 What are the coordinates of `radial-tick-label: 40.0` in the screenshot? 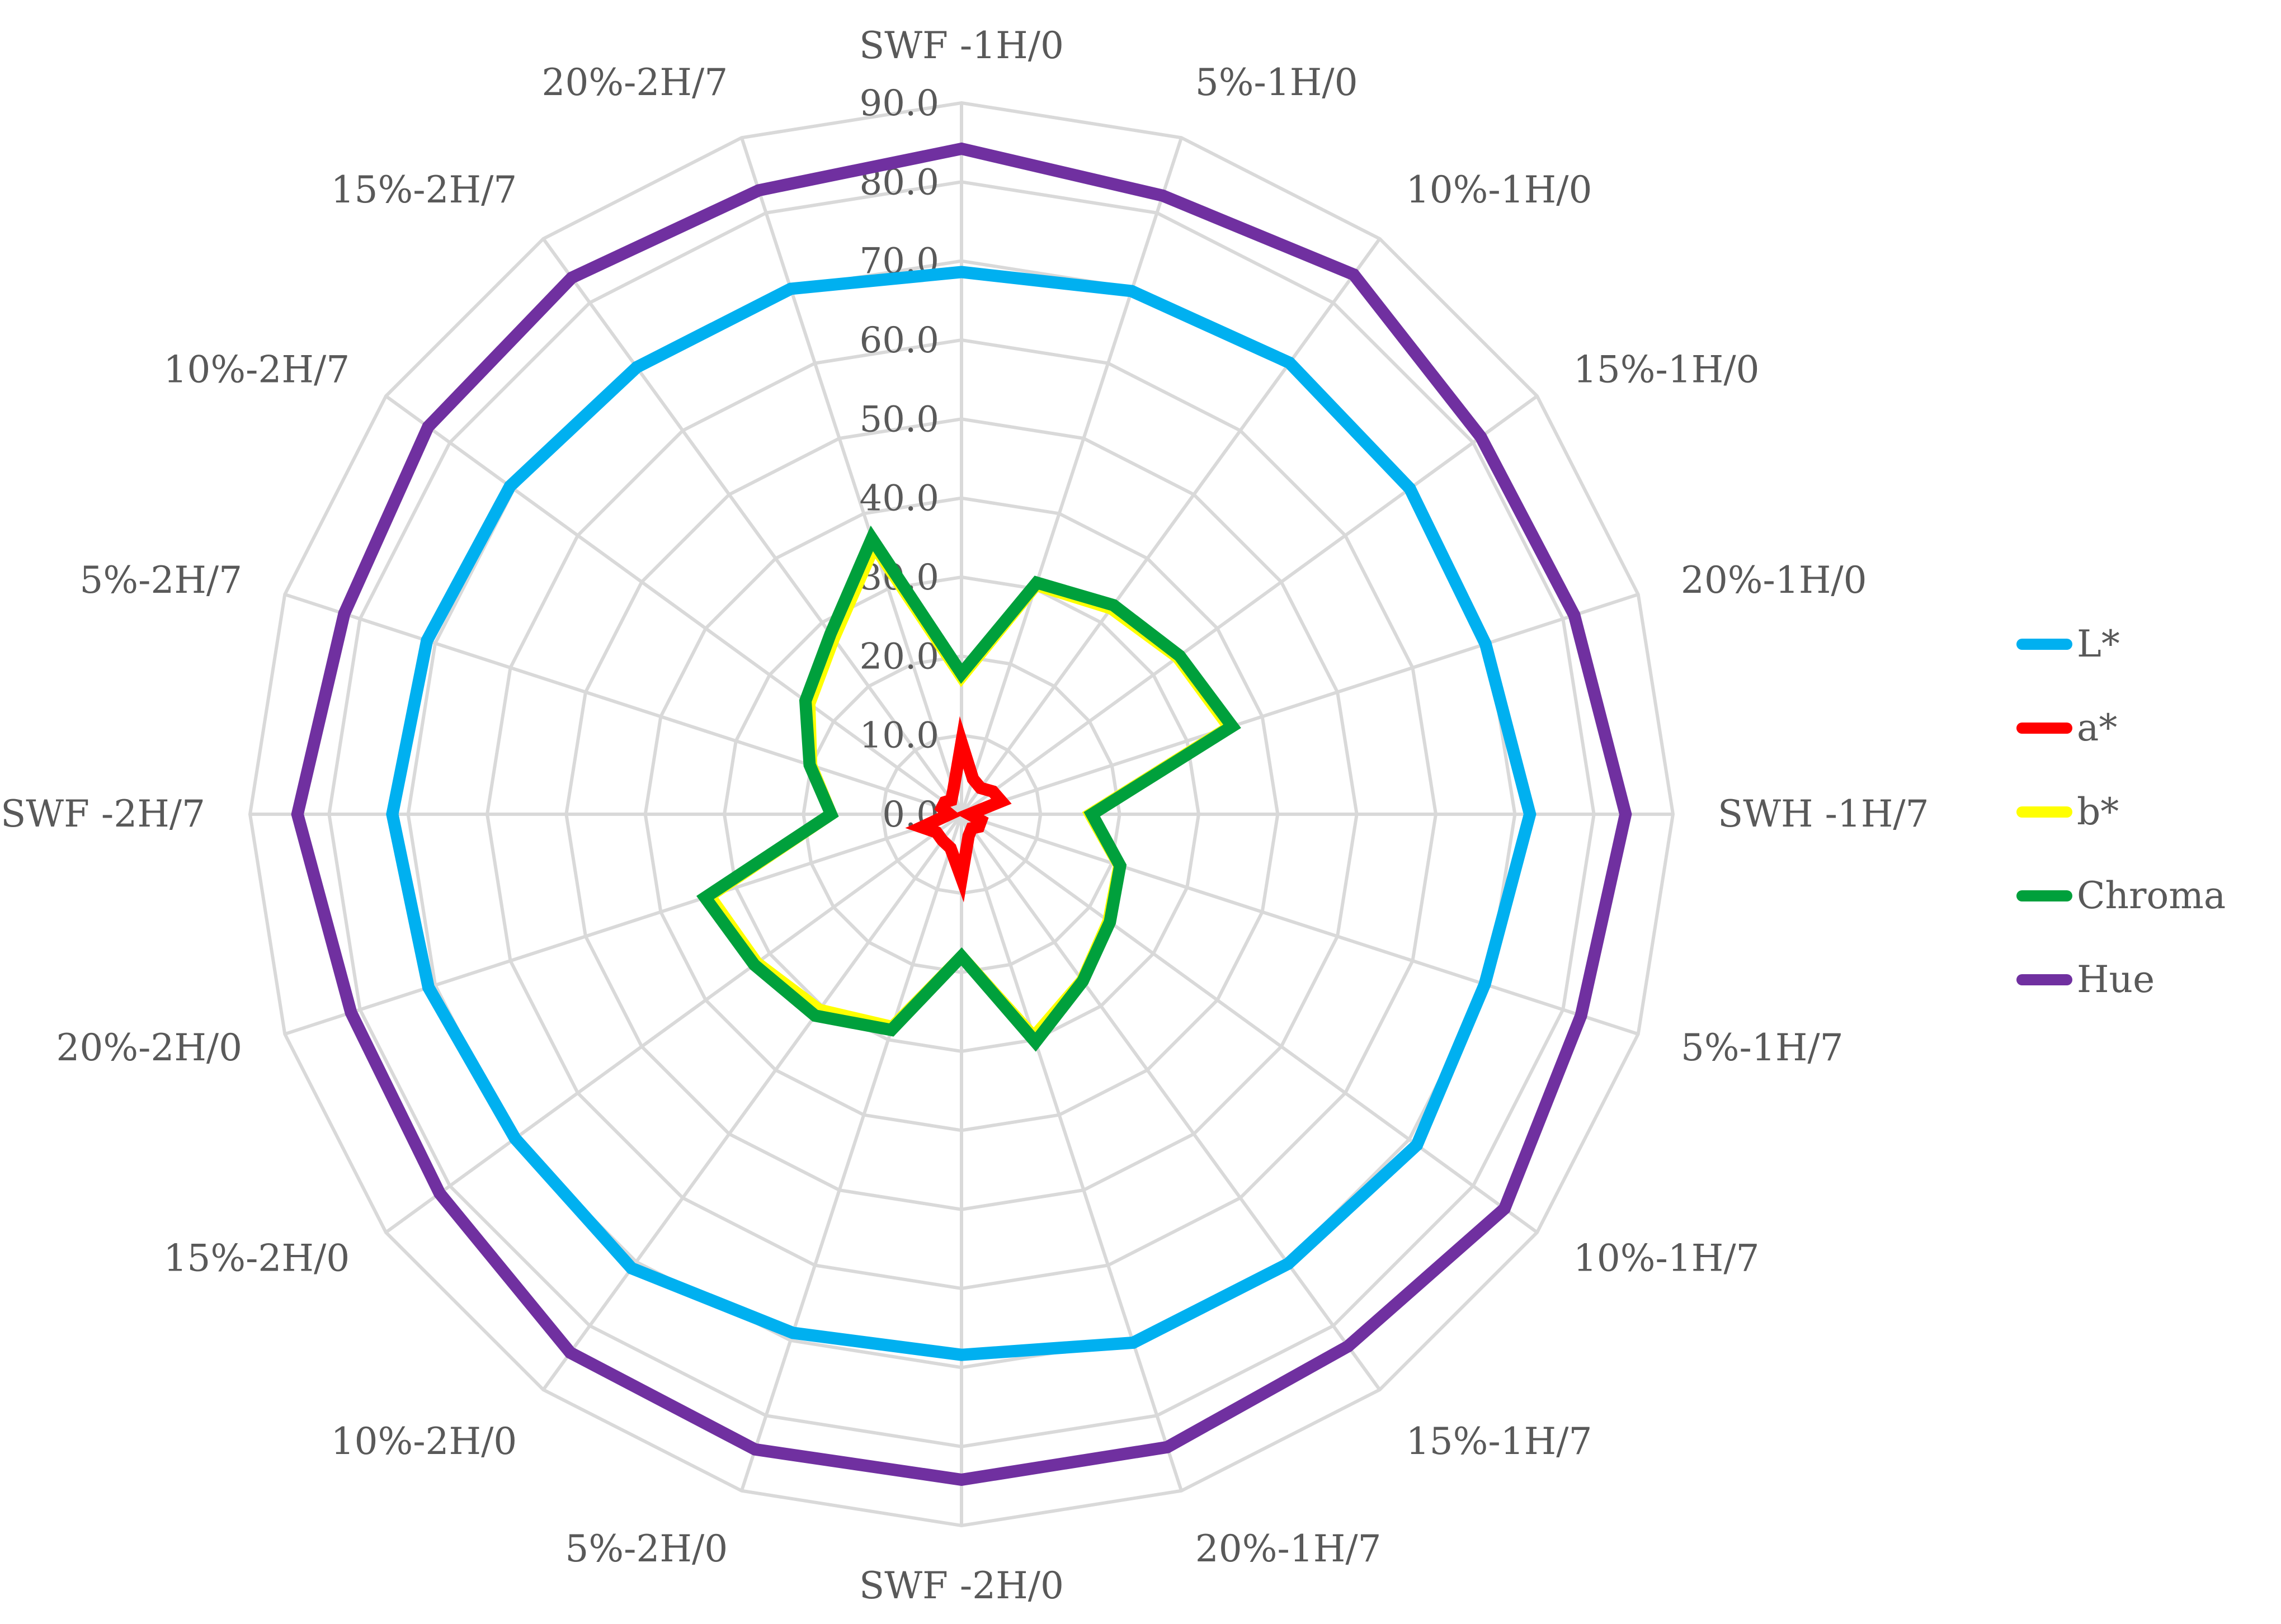 It's located at (900, 499).